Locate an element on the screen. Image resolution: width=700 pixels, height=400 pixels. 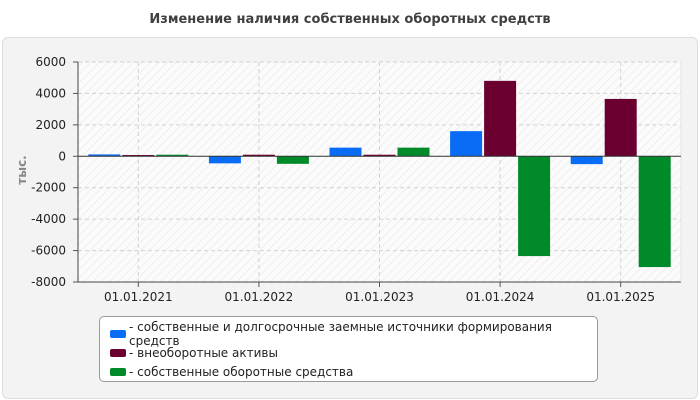
x-tick-label: 01.01.2022 is located at coordinates (259, 297).